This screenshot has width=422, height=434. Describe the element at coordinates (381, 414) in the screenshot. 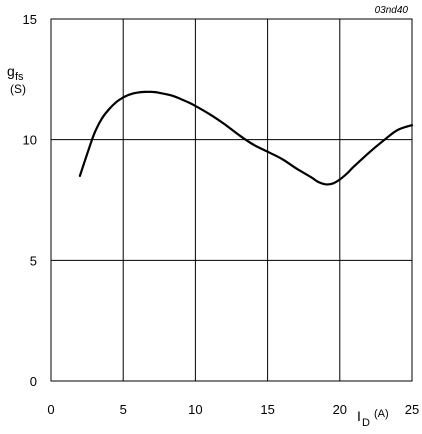

I see `x-axis-label-unit: (A)` at that location.